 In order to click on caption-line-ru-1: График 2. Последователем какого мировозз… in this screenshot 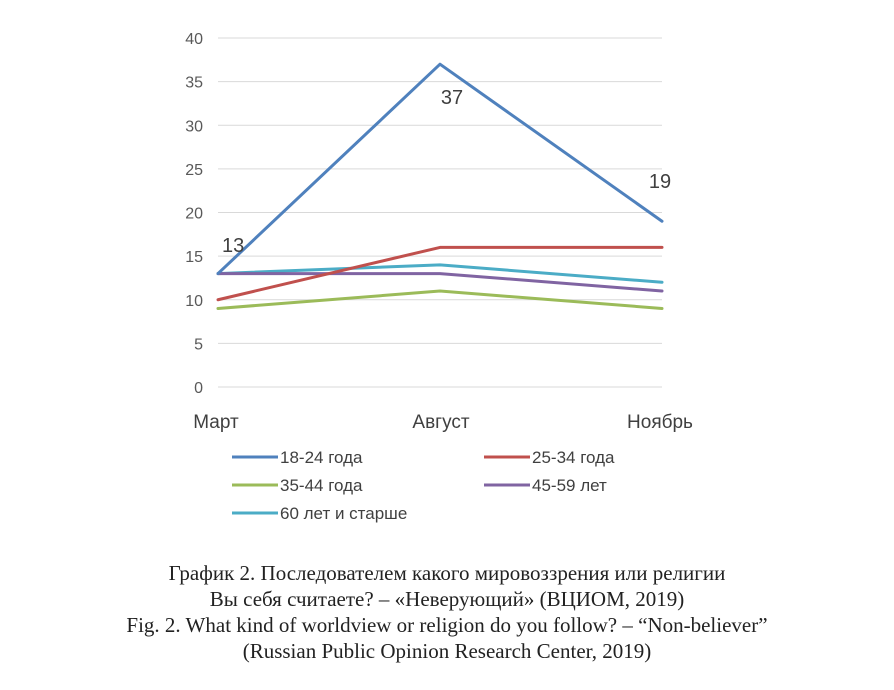, I will do `click(447, 573)`.